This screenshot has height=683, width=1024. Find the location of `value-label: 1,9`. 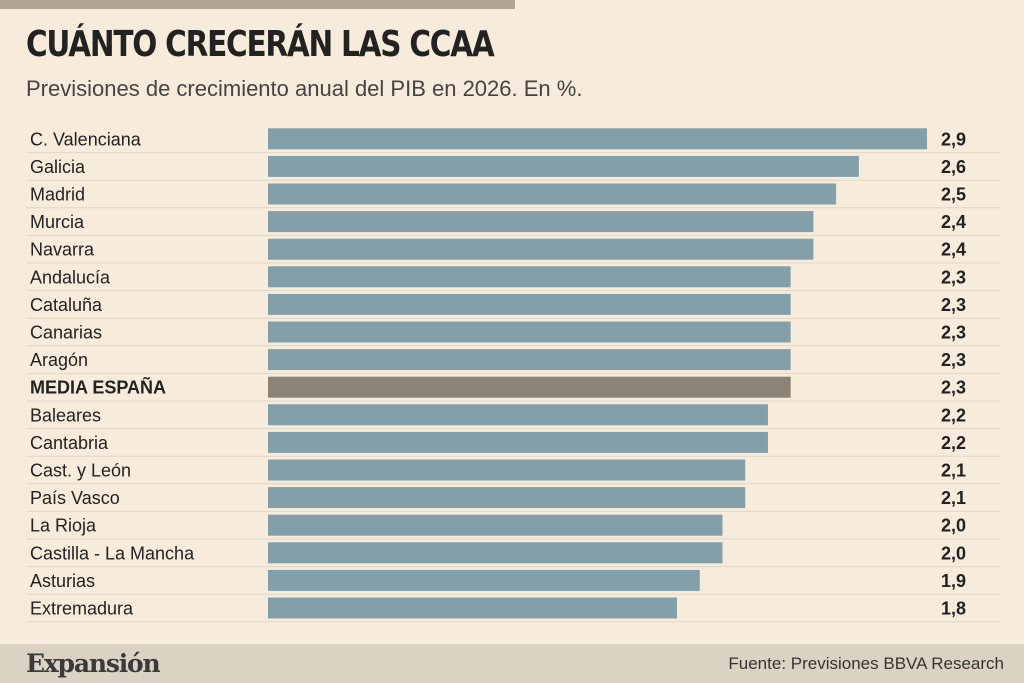

value-label: 1,9 is located at coordinates (953, 581).